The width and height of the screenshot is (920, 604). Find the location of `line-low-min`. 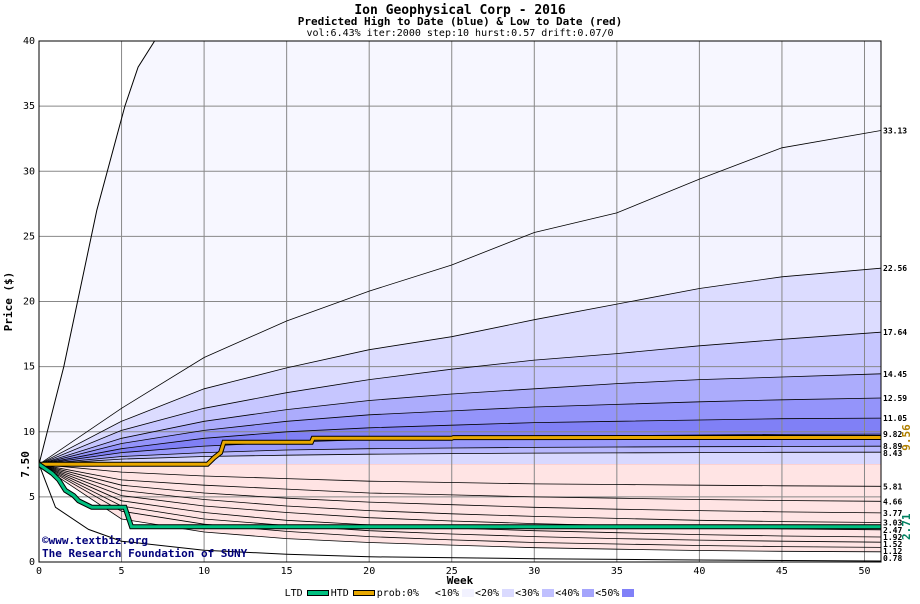

line-low-min is located at coordinates (460, 513).